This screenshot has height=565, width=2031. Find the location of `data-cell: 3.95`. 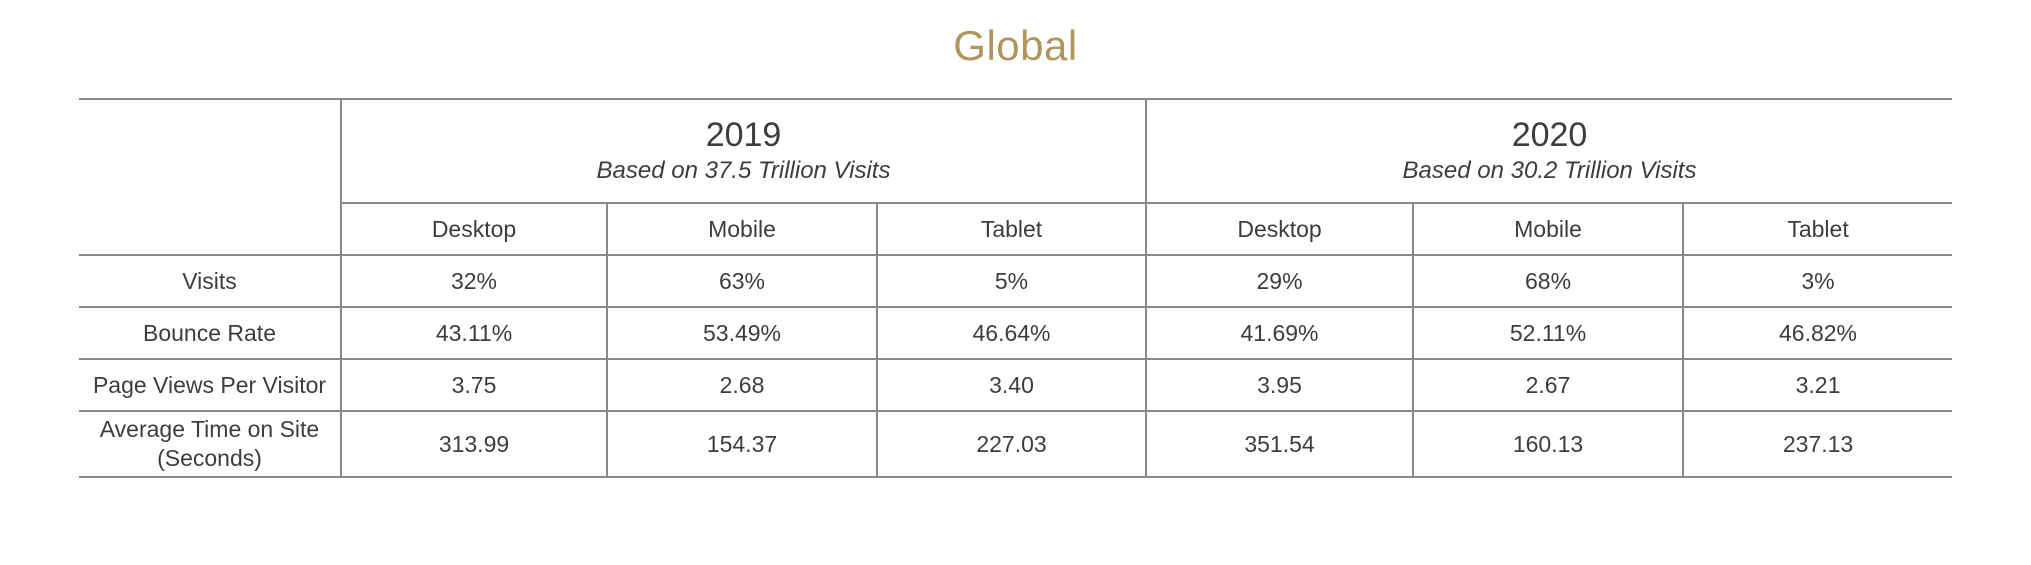

data-cell: 3.95 is located at coordinates (1280, 385).